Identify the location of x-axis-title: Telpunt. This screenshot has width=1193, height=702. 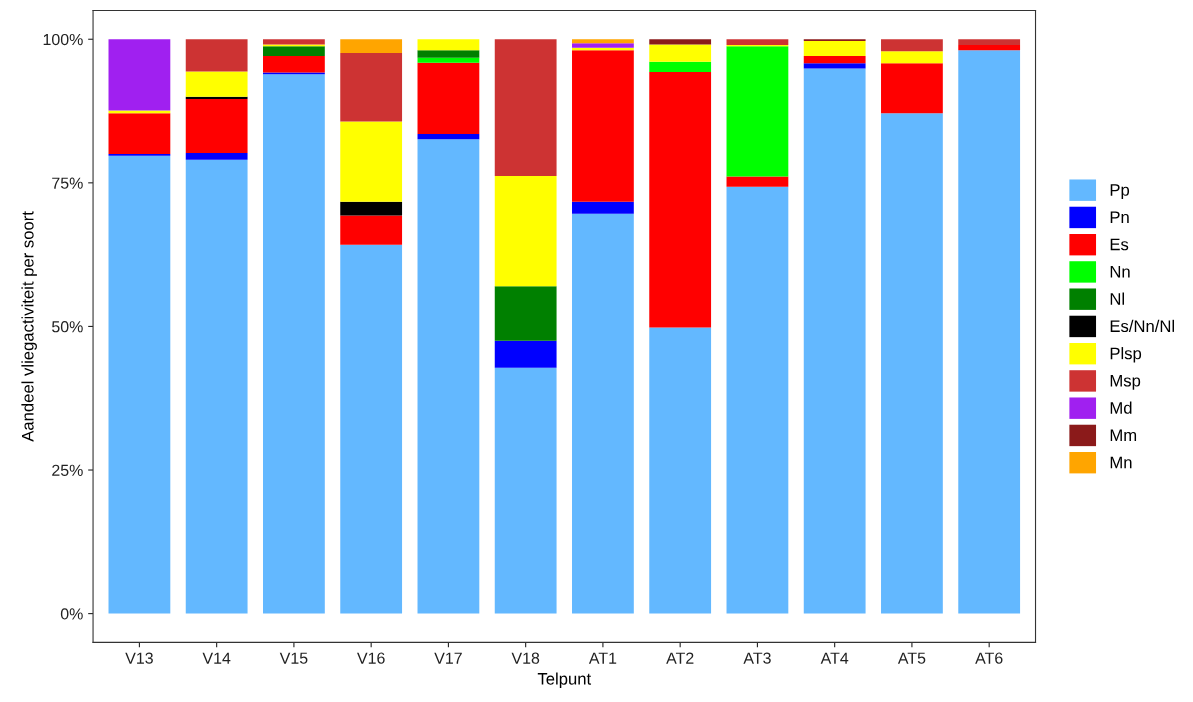
(564, 680).